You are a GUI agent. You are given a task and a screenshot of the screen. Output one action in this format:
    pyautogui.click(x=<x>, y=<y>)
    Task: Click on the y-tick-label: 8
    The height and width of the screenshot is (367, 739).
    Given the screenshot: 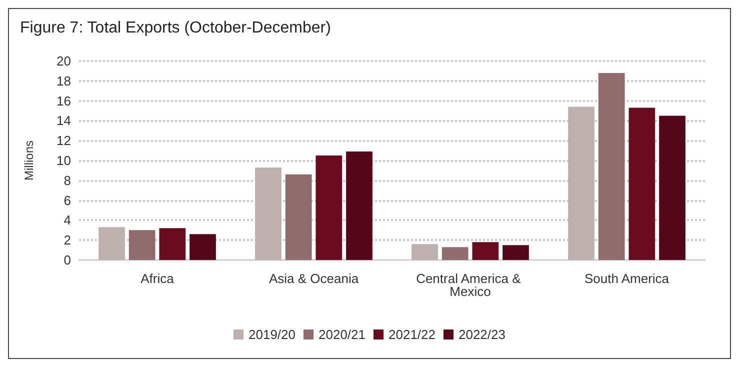 What is the action you would take?
    pyautogui.click(x=67, y=180)
    